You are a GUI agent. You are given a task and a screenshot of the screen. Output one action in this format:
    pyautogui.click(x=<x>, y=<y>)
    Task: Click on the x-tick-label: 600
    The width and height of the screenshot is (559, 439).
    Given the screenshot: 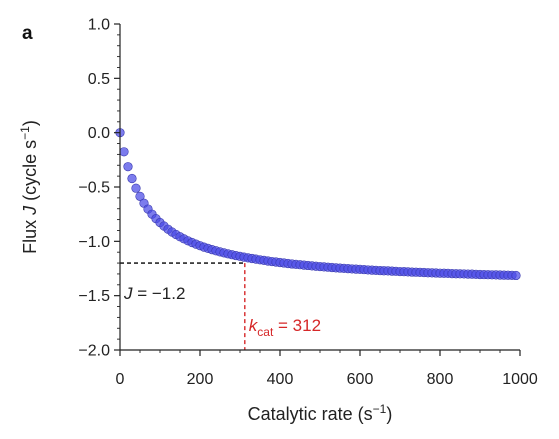 What is the action you would take?
    pyautogui.click(x=360, y=379)
    